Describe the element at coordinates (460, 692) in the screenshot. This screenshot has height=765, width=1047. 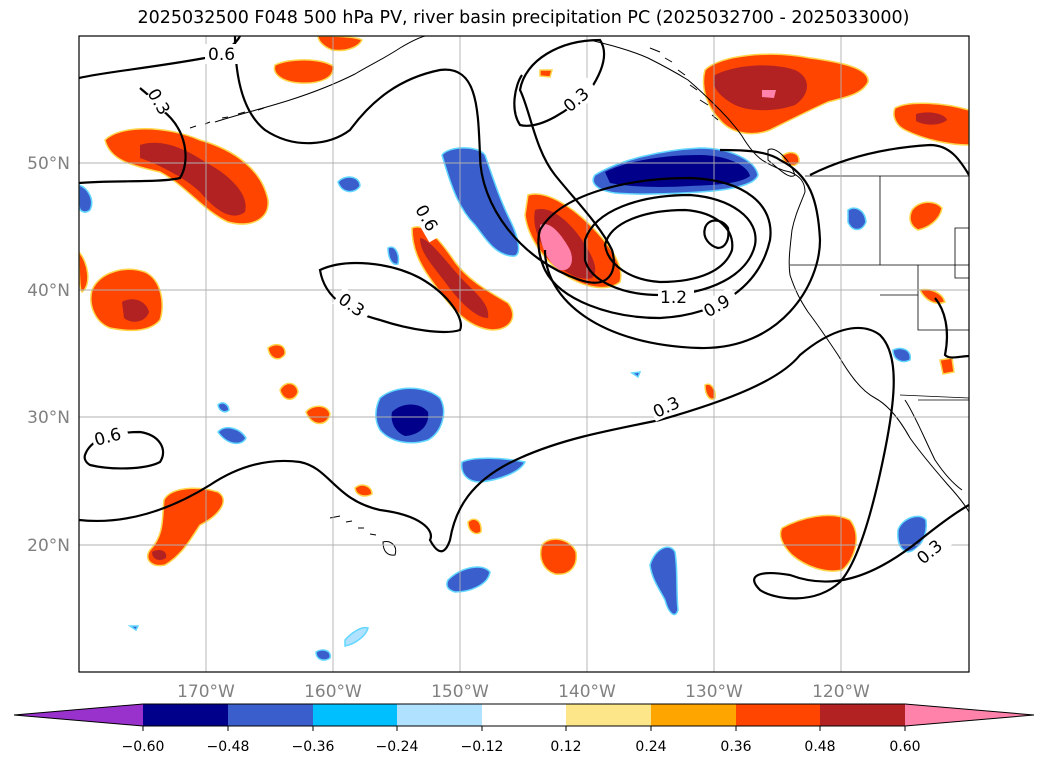
I see `lon-label: 150°W` at that location.